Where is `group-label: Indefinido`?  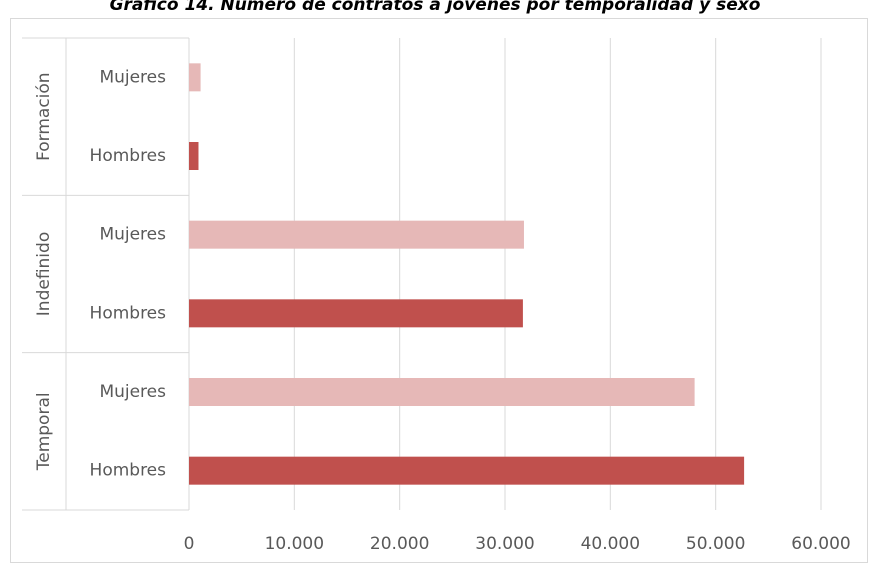 group-label: Indefinido is located at coordinates (44, 274).